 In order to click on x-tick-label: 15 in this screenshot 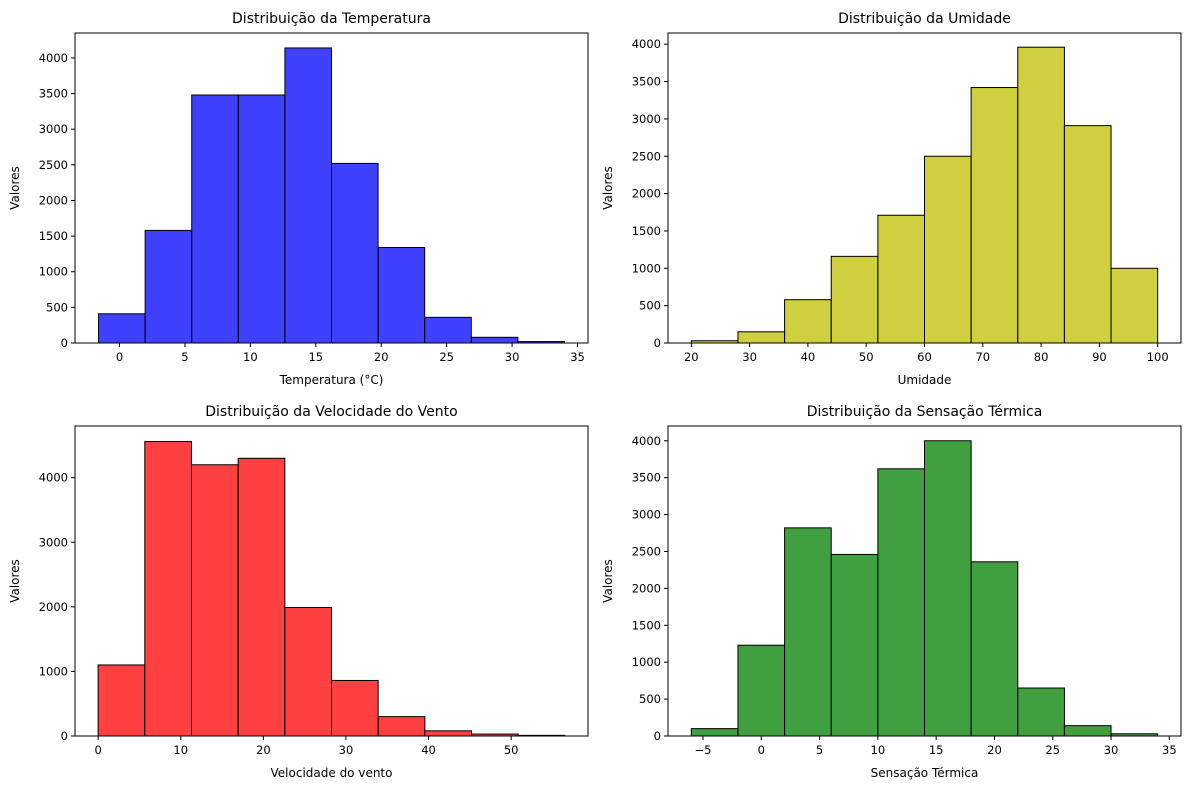, I will do `click(315, 357)`.